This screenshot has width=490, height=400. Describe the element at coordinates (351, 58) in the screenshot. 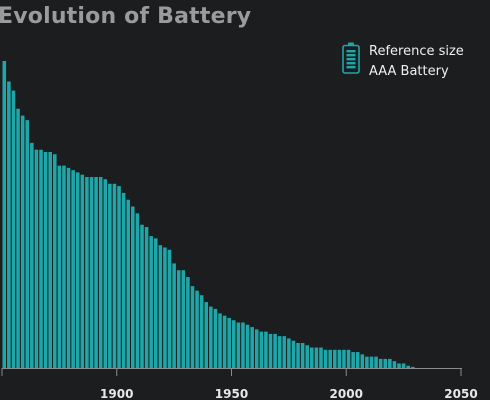

I see `battery-icon` at that location.